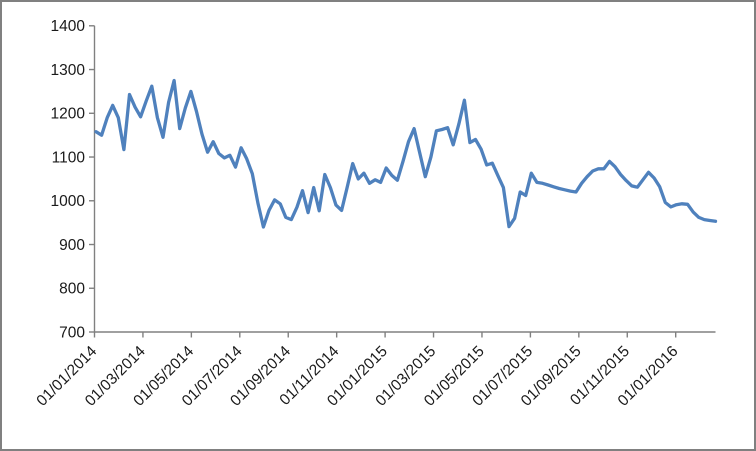 Image resolution: width=756 pixels, height=451 pixels. I want to click on y-tick-label: 1200, so click(68, 114).